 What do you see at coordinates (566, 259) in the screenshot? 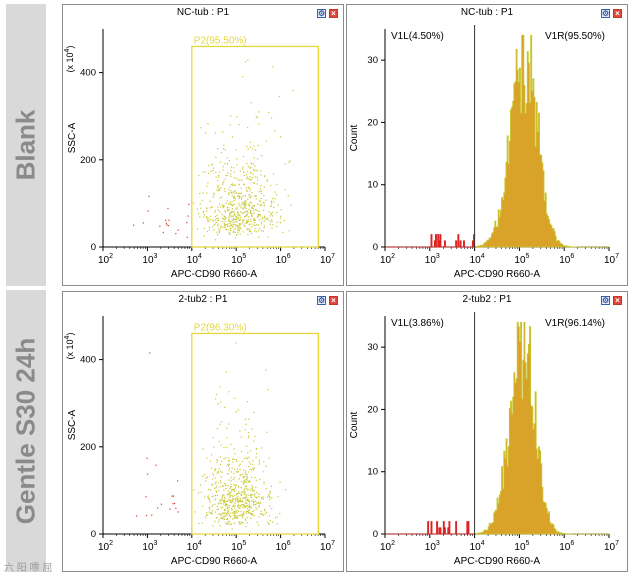
I see `x-tick-label: 10⁶` at bounding box center [566, 259].